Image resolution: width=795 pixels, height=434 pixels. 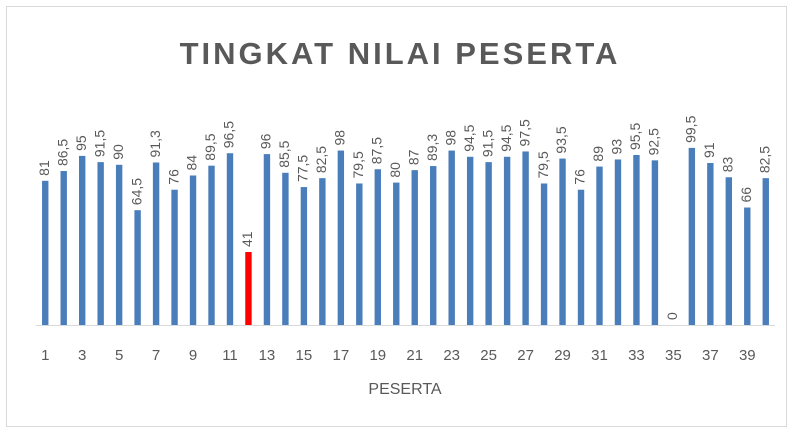 I want to click on data-label: 86,5, so click(x=62, y=152).